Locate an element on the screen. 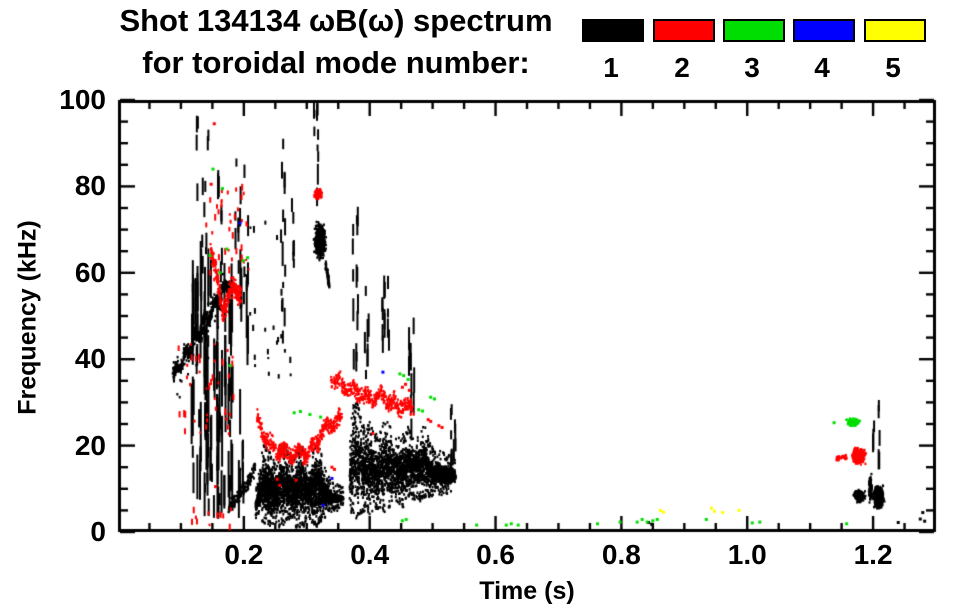  y-tick-label: 0 is located at coordinates (98, 531).